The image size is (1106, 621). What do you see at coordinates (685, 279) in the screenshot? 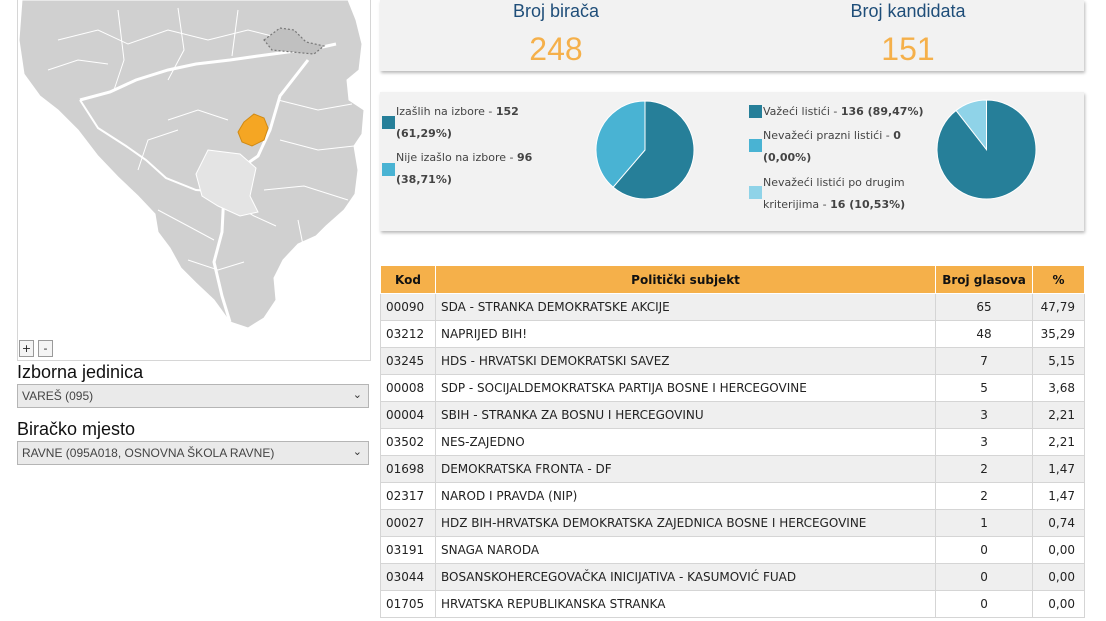
I see `header-party: Politički subjekt` at bounding box center [685, 279].